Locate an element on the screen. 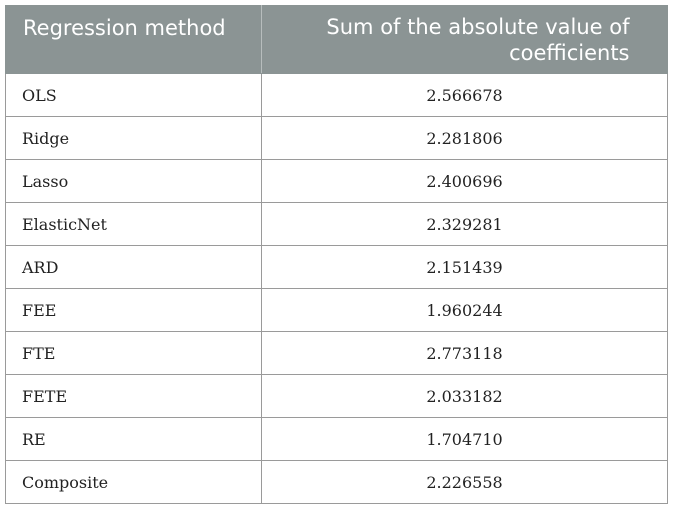 The image size is (673, 510). table-row: FETE 2.033182 is located at coordinates (336, 396).